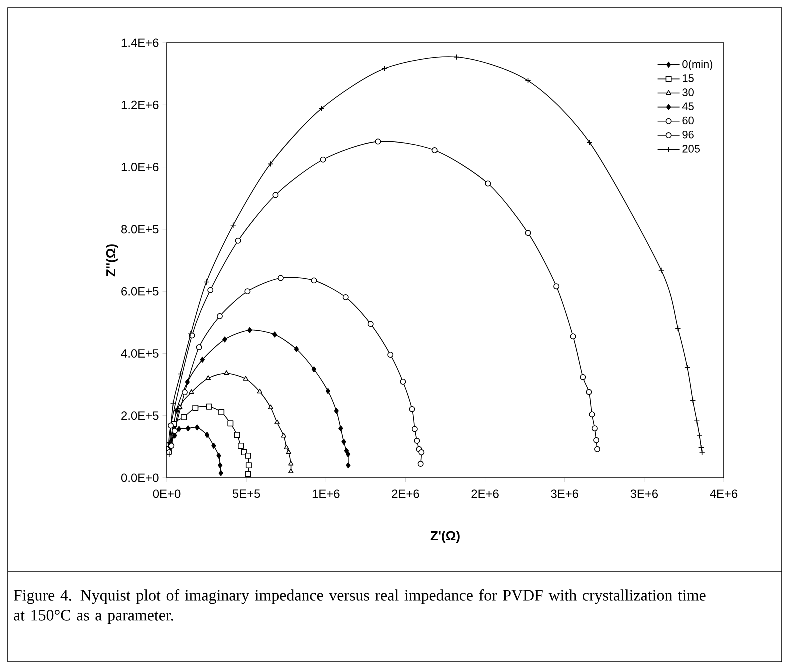 This screenshot has height=666, width=789. Describe the element at coordinates (246, 494) in the screenshot. I see `x-tick-label: 5E+5` at that location.